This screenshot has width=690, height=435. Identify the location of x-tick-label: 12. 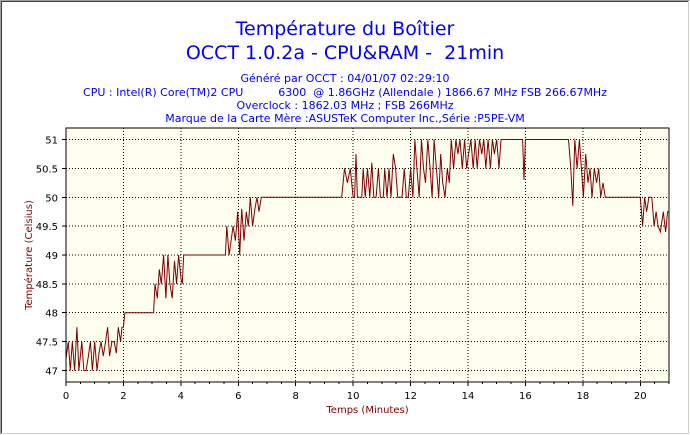
(410, 396).